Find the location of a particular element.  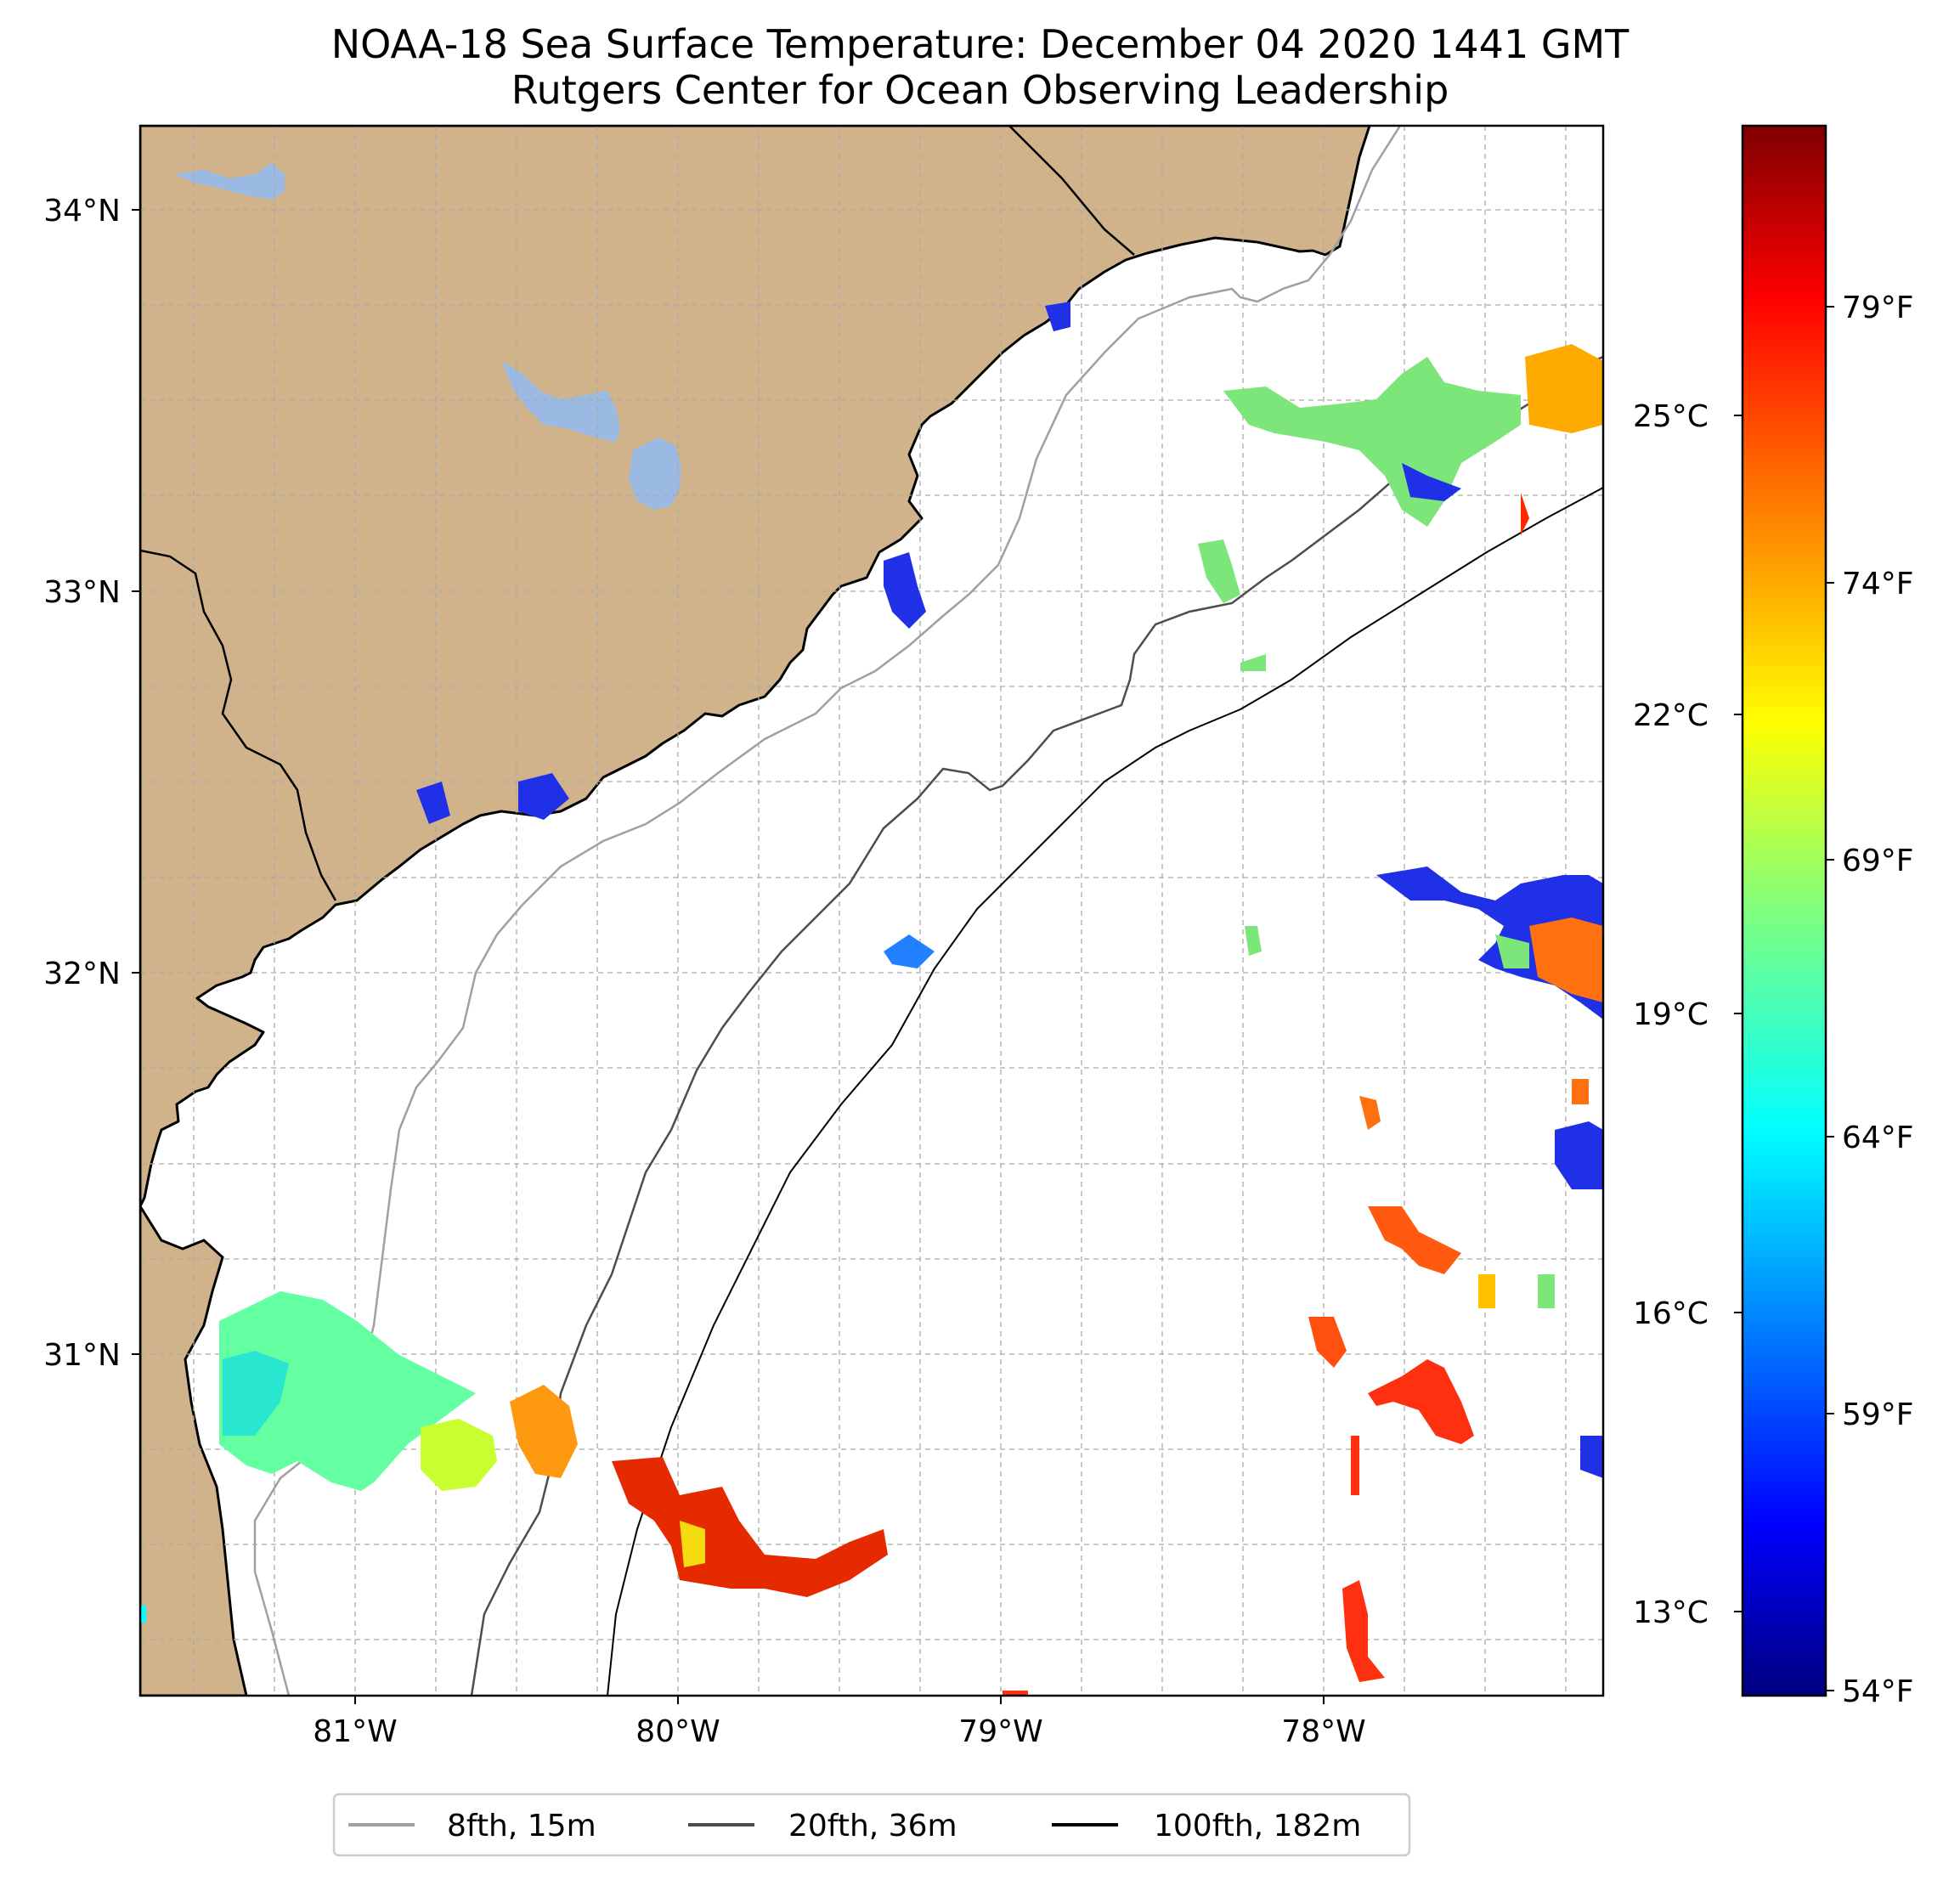

longitude-ticks is located at coordinates (840, 1700).